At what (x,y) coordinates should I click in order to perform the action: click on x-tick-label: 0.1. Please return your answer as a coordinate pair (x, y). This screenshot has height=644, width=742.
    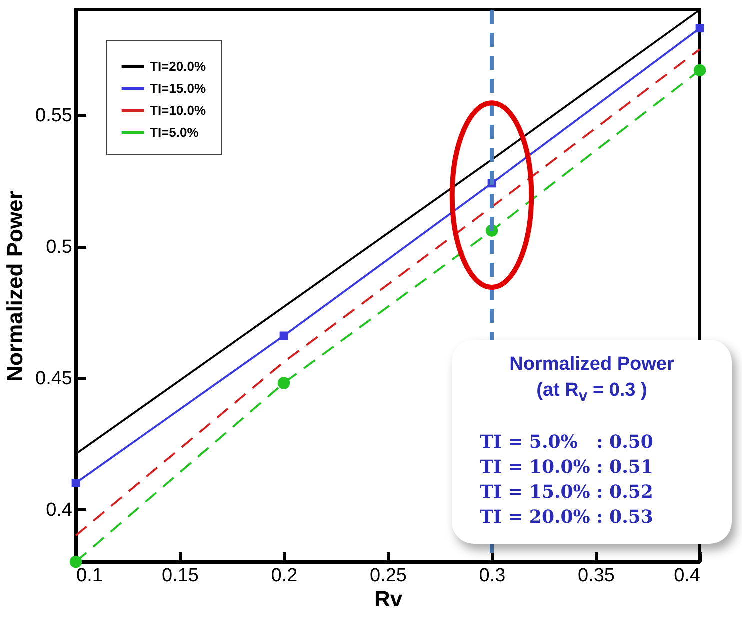
    Looking at the image, I should click on (89, 576).